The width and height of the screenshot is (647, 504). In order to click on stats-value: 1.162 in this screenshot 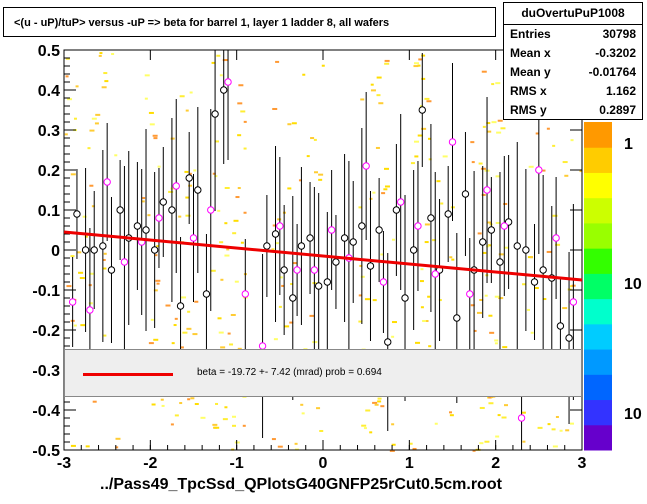, I will do `click(620, 91)`.